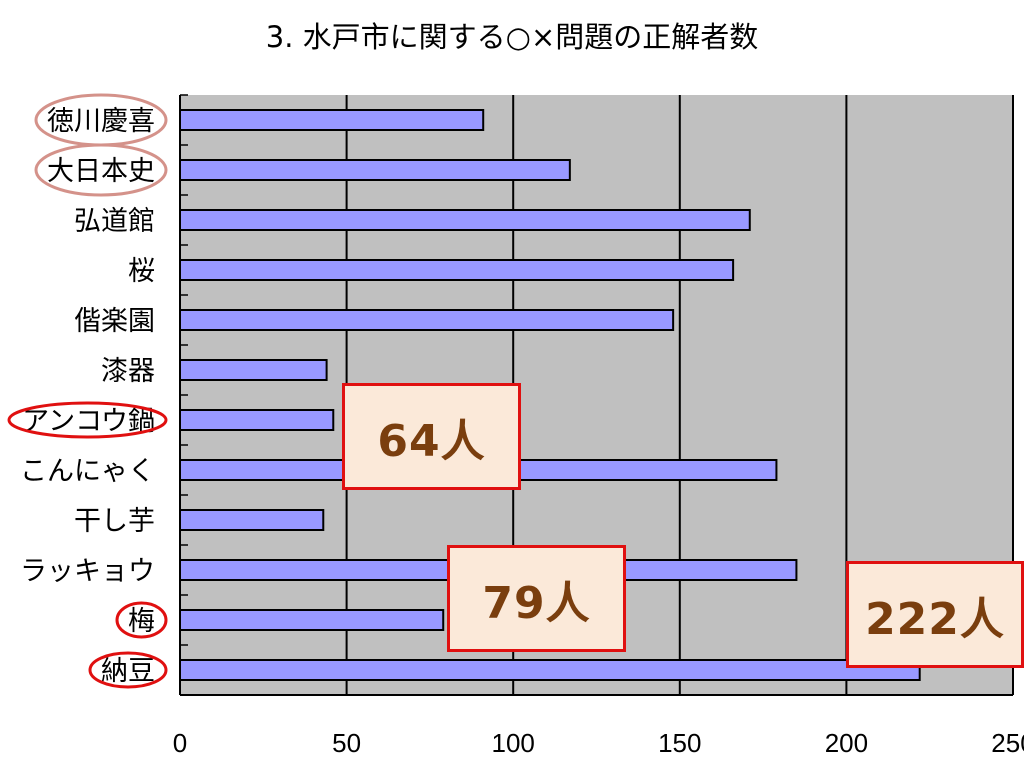 The image size is (1024, 768). I want to click on category-label: 漆器, so click(128, 371).